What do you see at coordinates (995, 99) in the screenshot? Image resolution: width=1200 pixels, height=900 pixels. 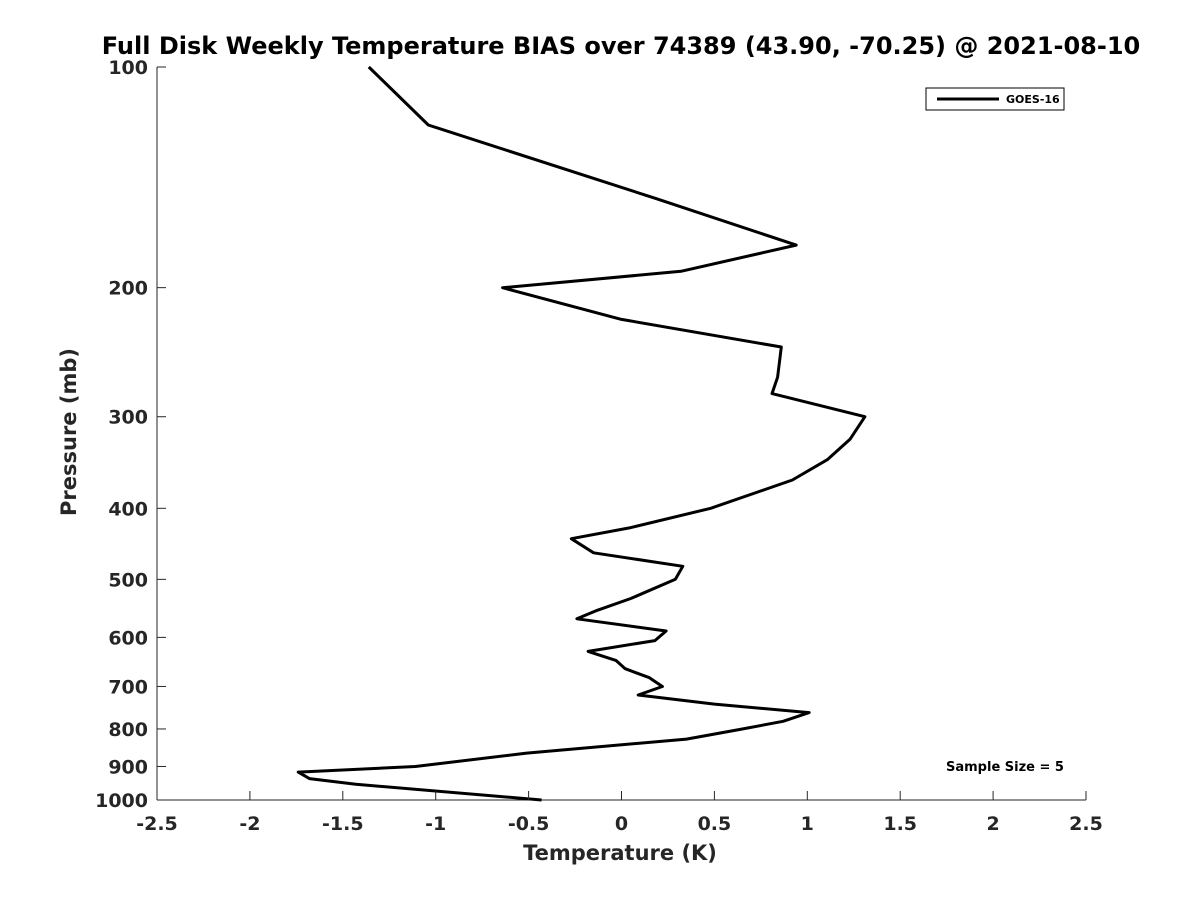 I see `legend: GOES-16` at bounding box center [995, 99].